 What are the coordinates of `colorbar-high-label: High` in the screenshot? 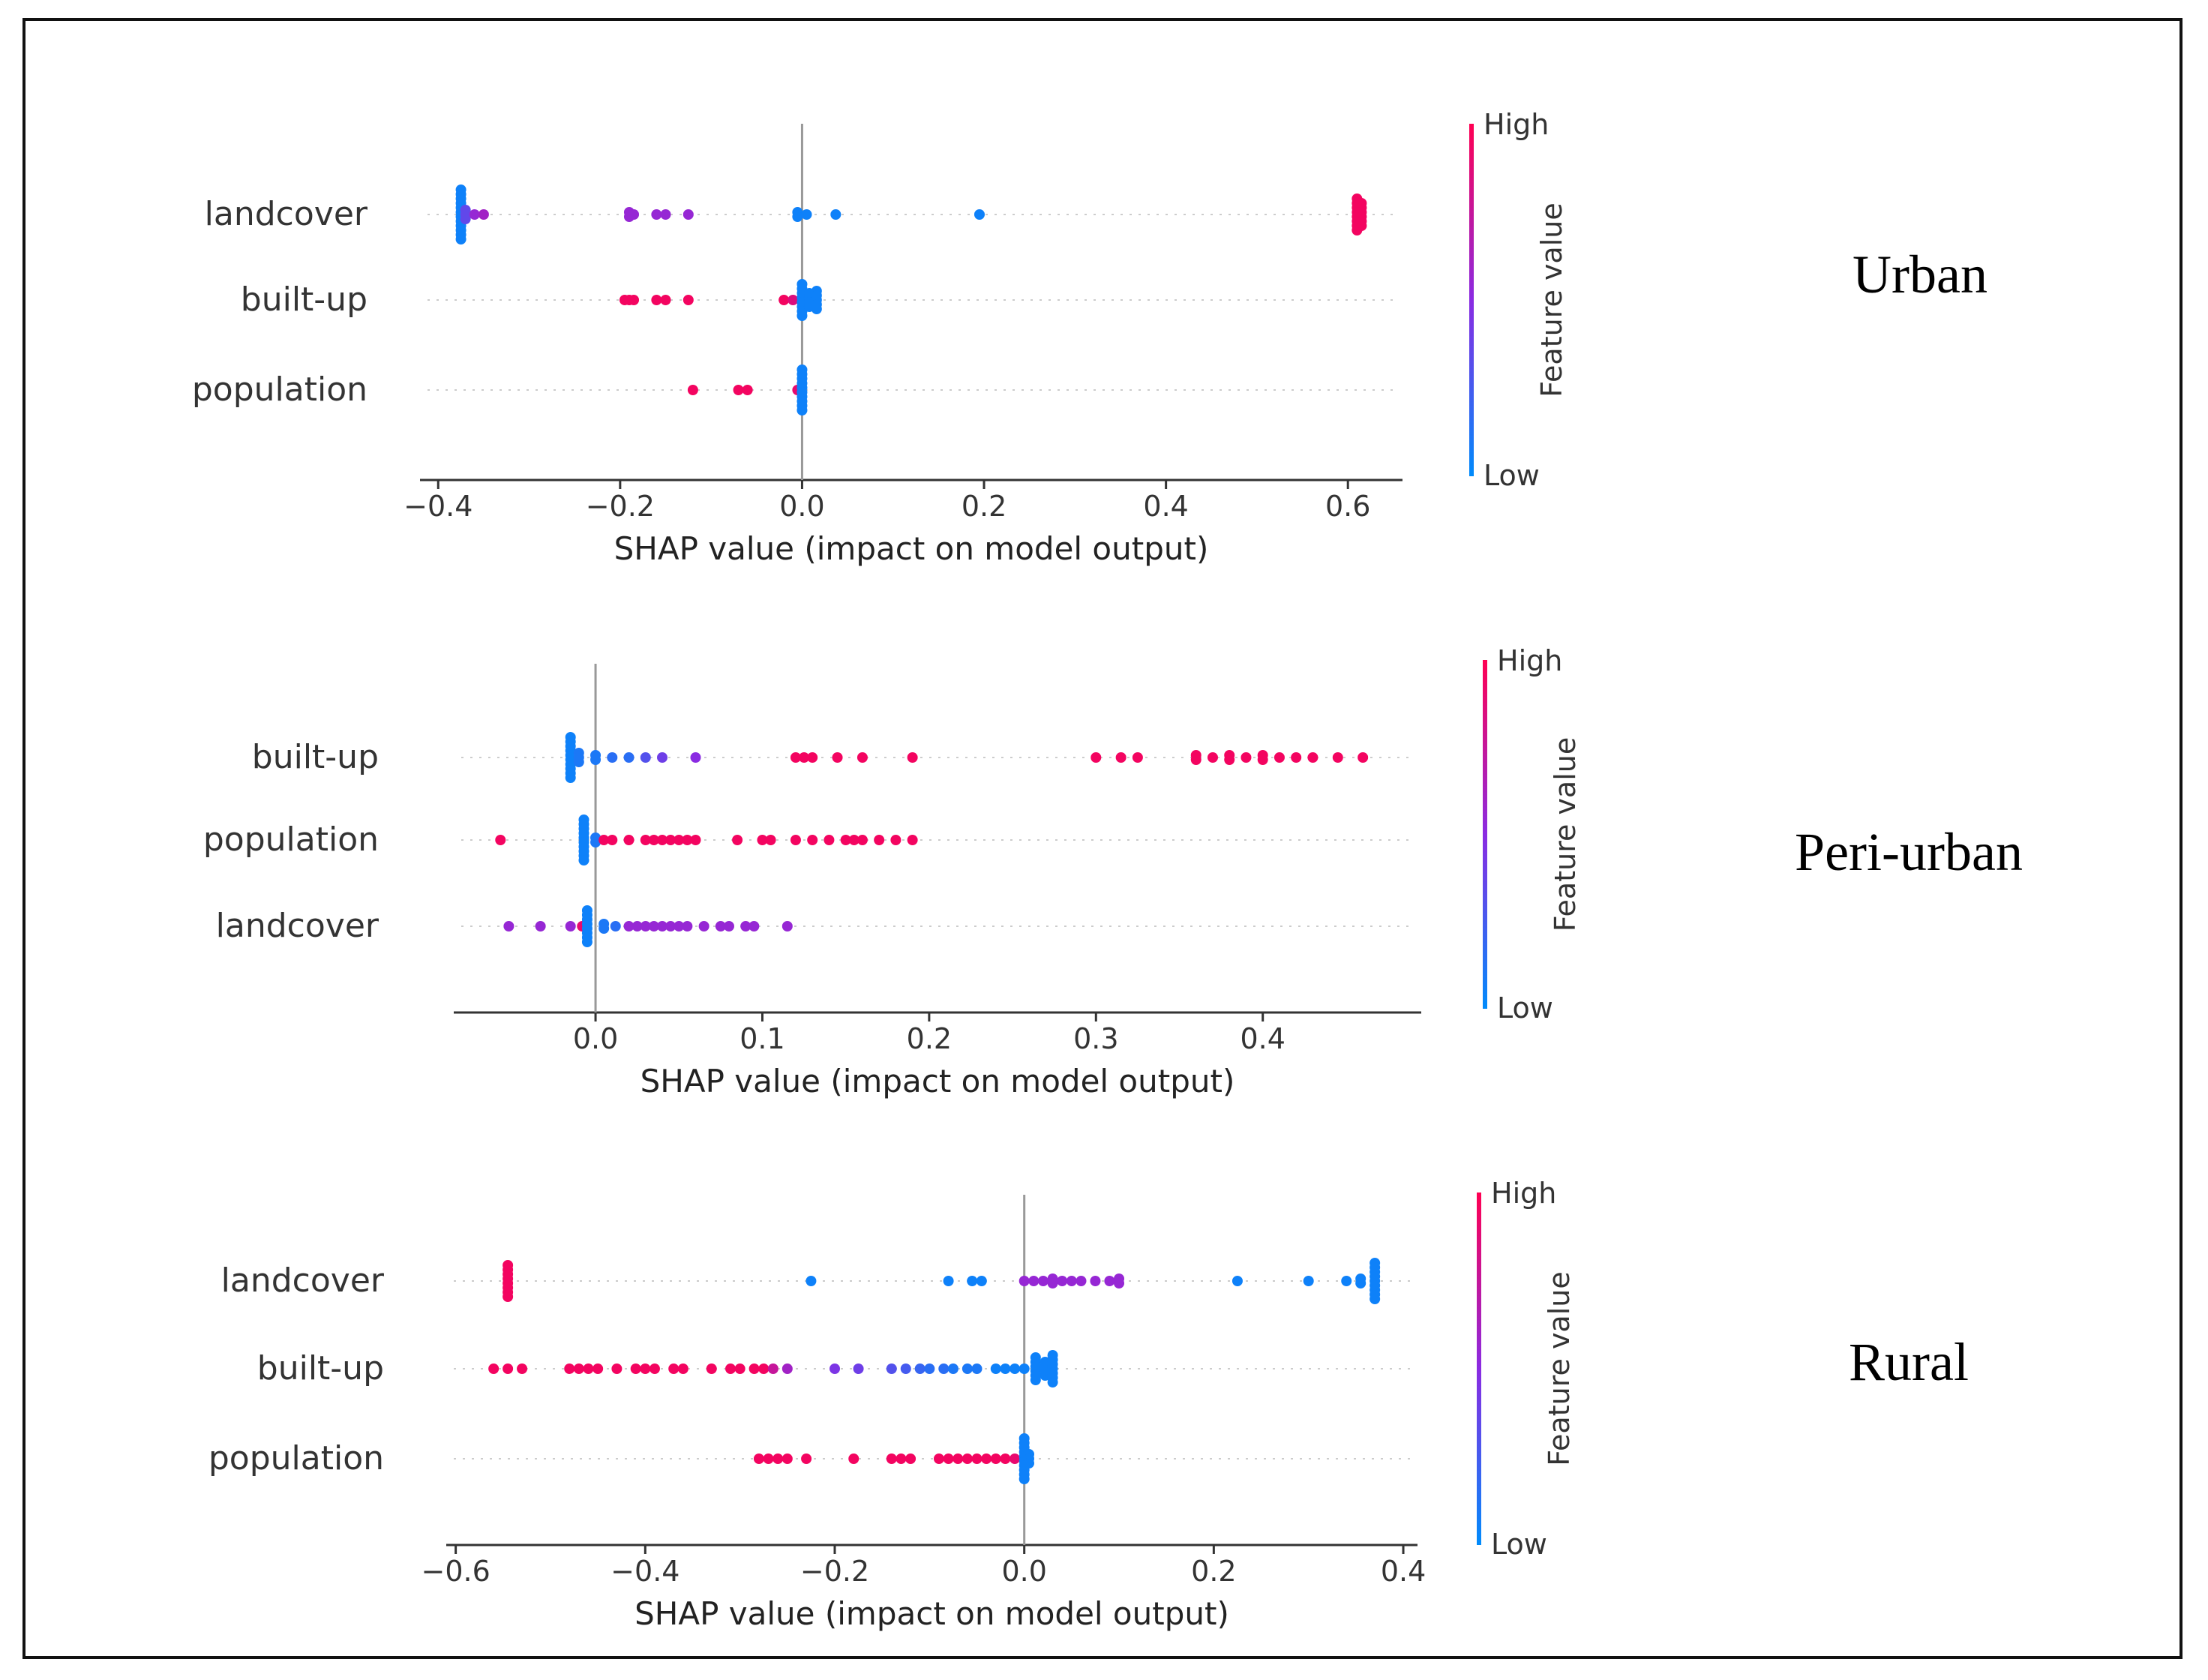 It's located at (1523, 1193).